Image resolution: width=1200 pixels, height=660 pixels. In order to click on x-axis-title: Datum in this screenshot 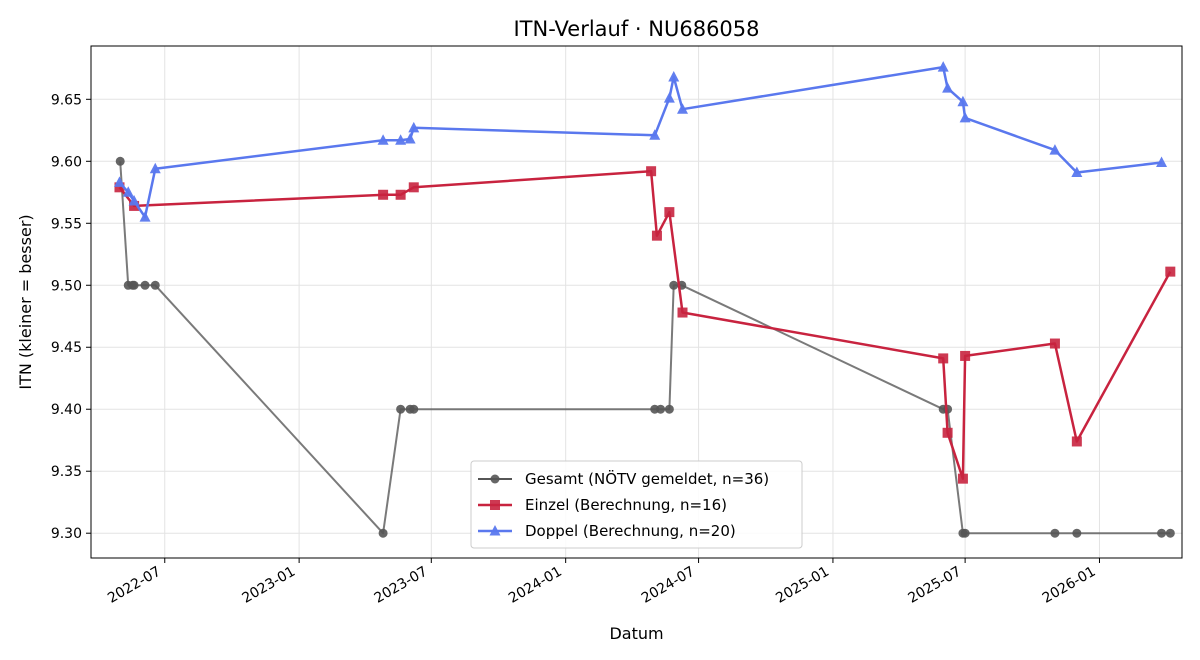, I will do `click(636, 633)`.